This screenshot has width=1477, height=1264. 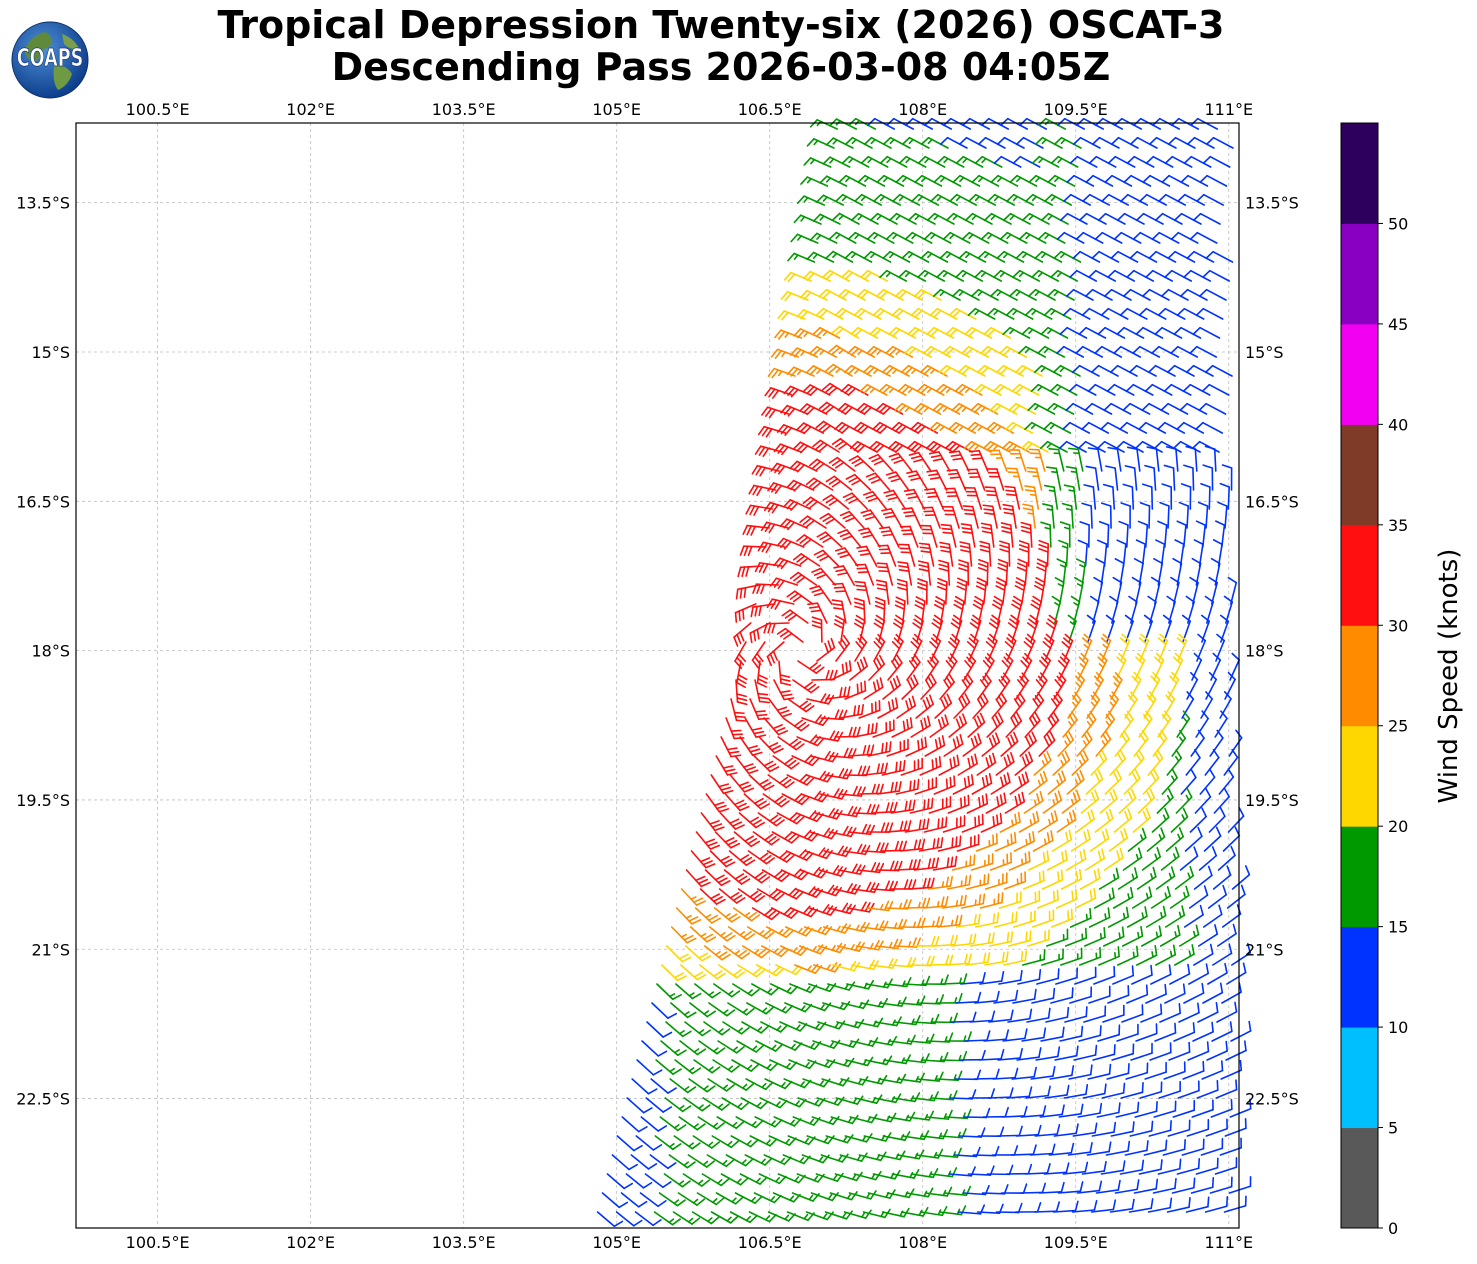 I want to click on lat-tick-label-right: 21°S, so click(x=1264, y=949).